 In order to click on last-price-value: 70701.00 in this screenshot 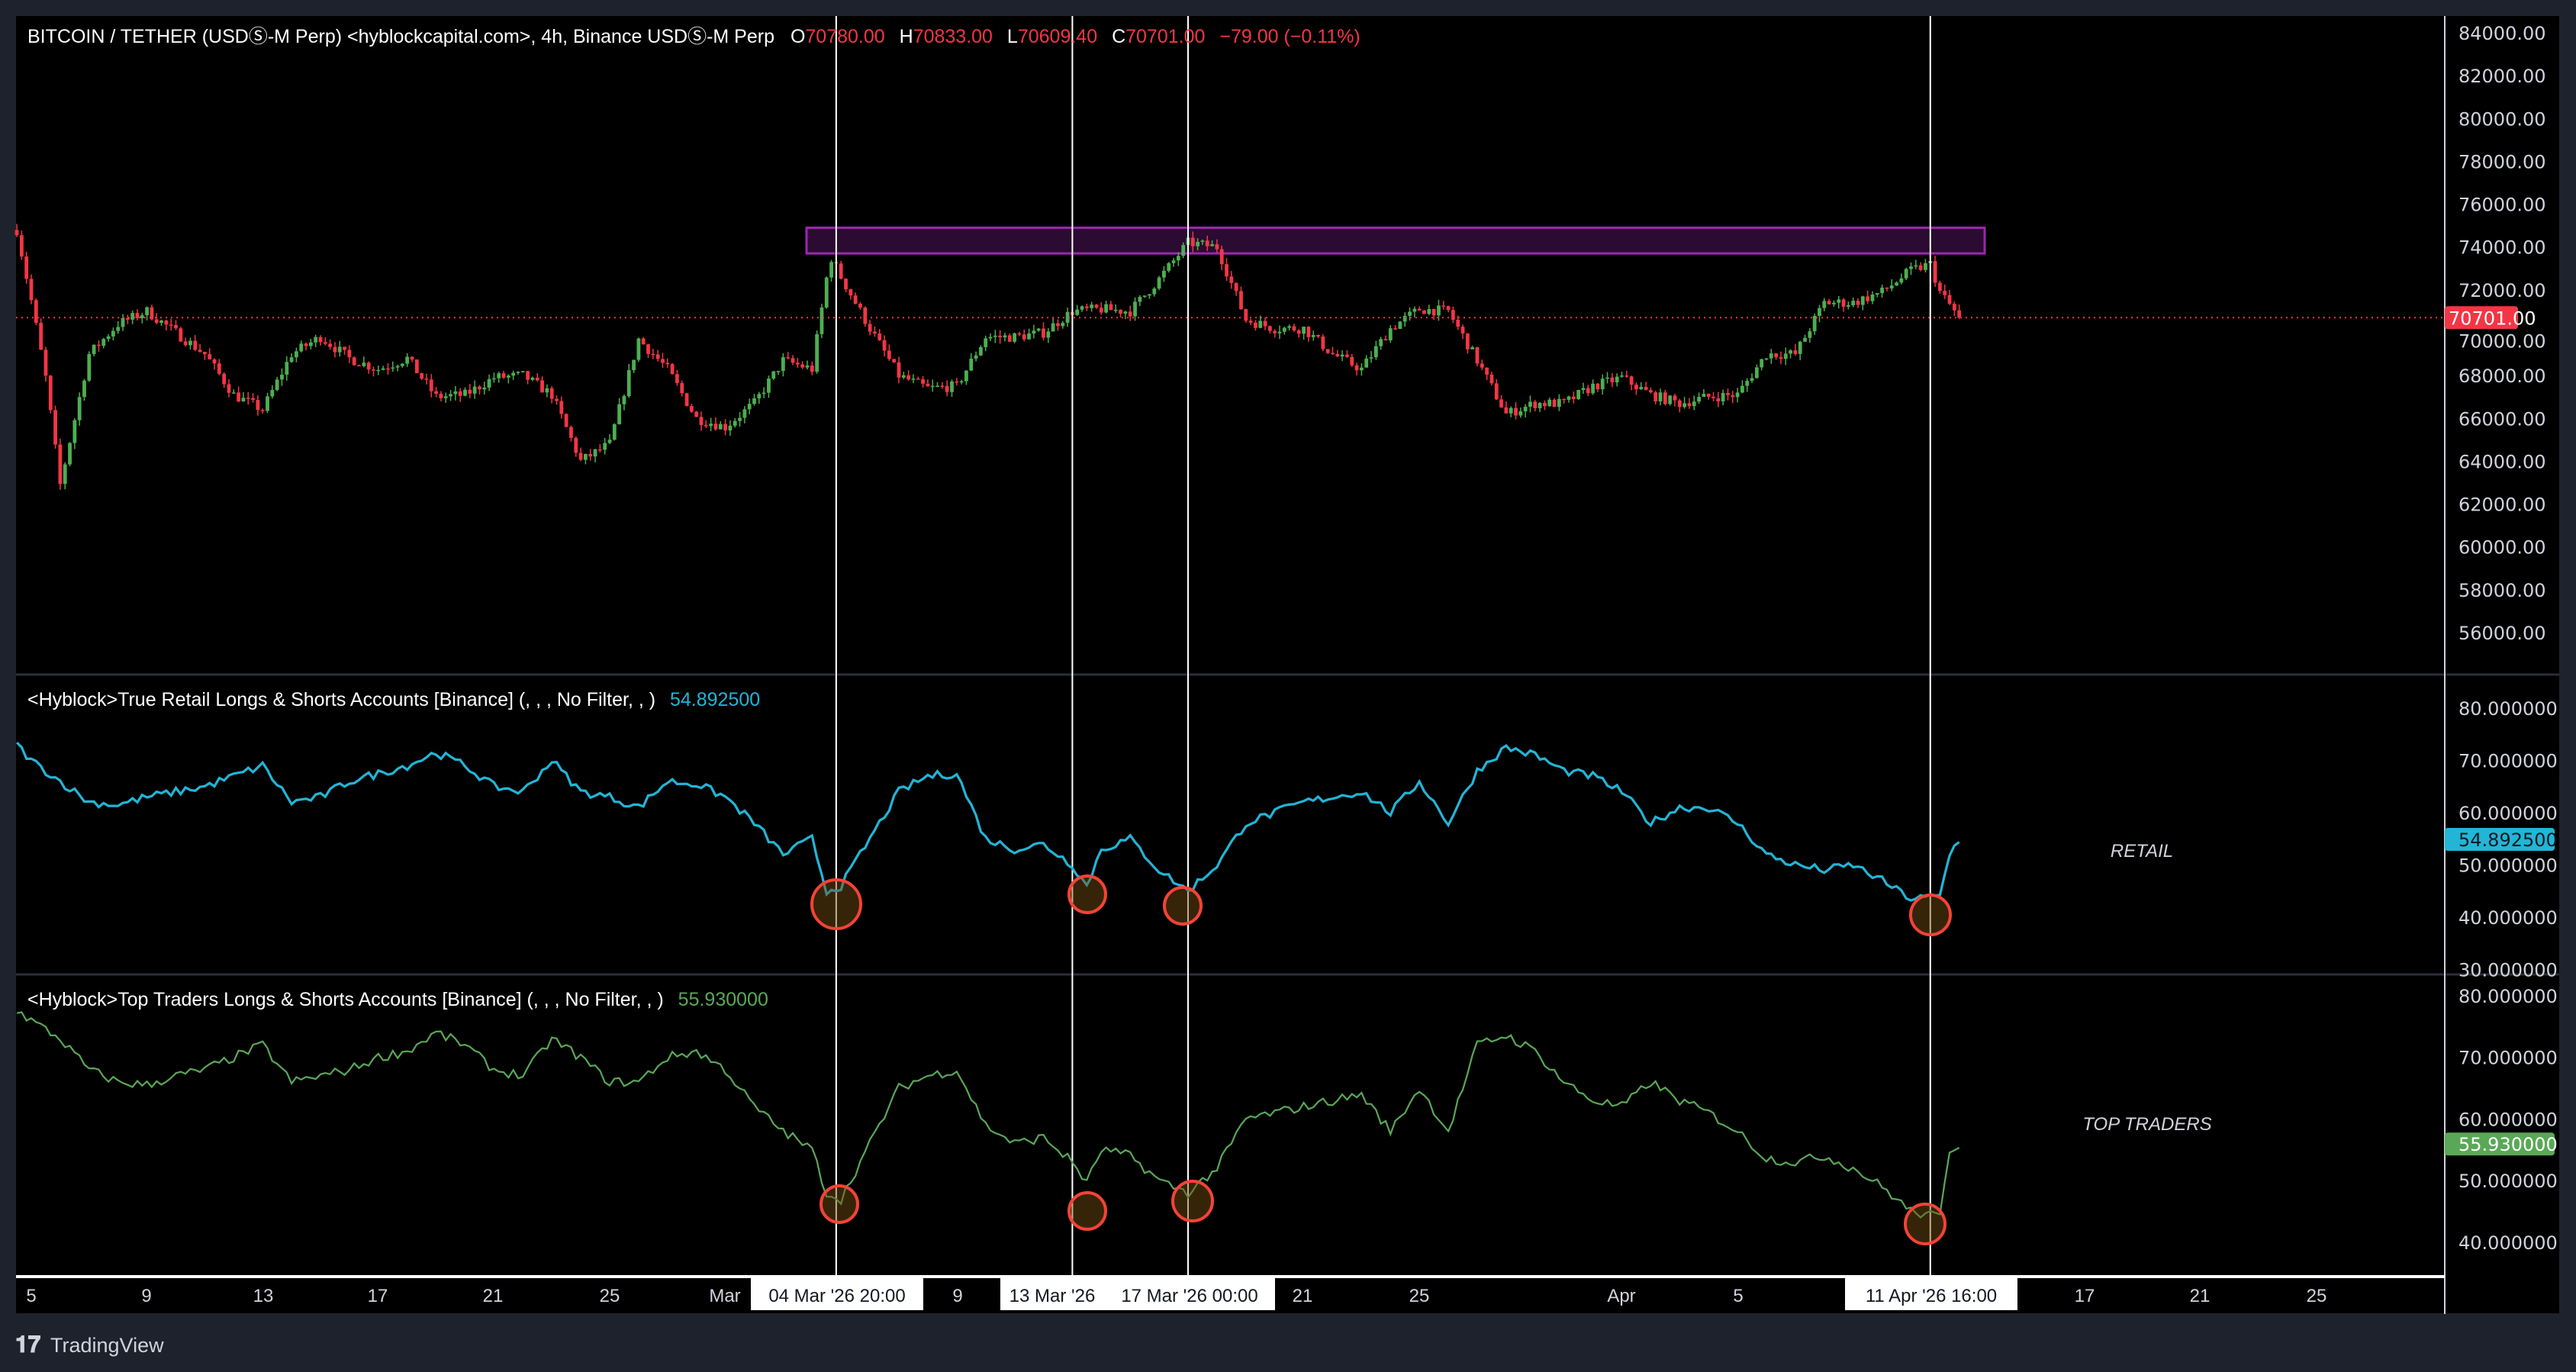, I will do `click(2492, 319)`.